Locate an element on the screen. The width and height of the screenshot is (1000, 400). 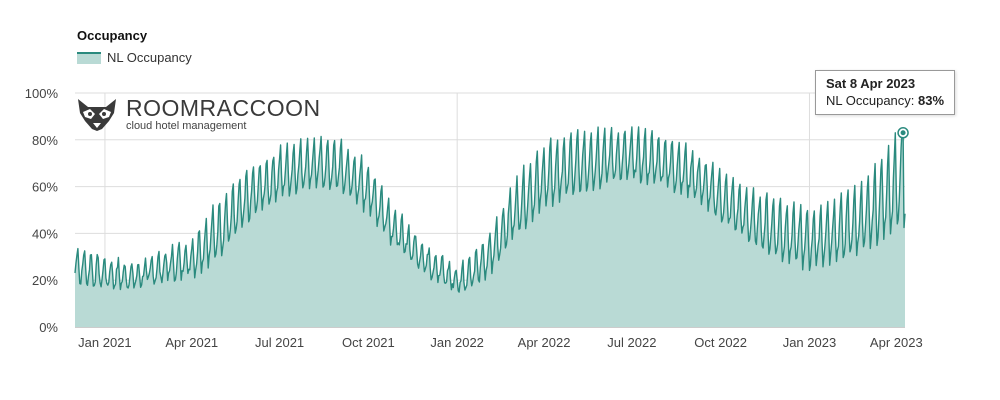
raccoon-icon is located at coordinates (97, 114).